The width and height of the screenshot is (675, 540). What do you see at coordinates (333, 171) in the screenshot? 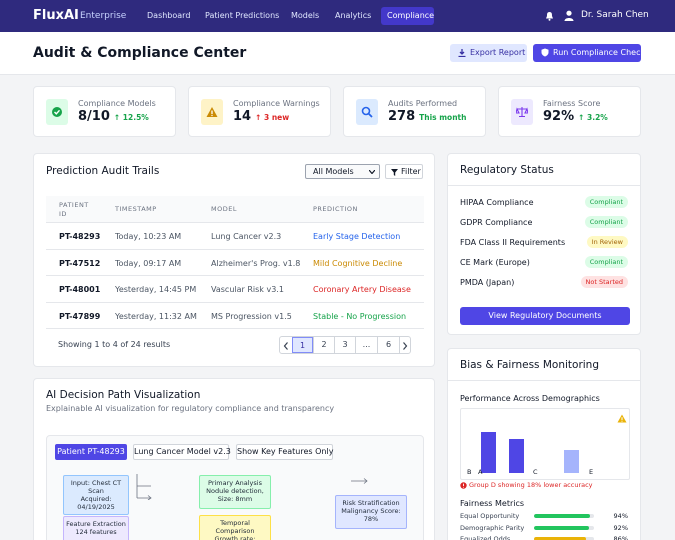
I see `model-select-label: All Models` at bounding box center [333, 171].